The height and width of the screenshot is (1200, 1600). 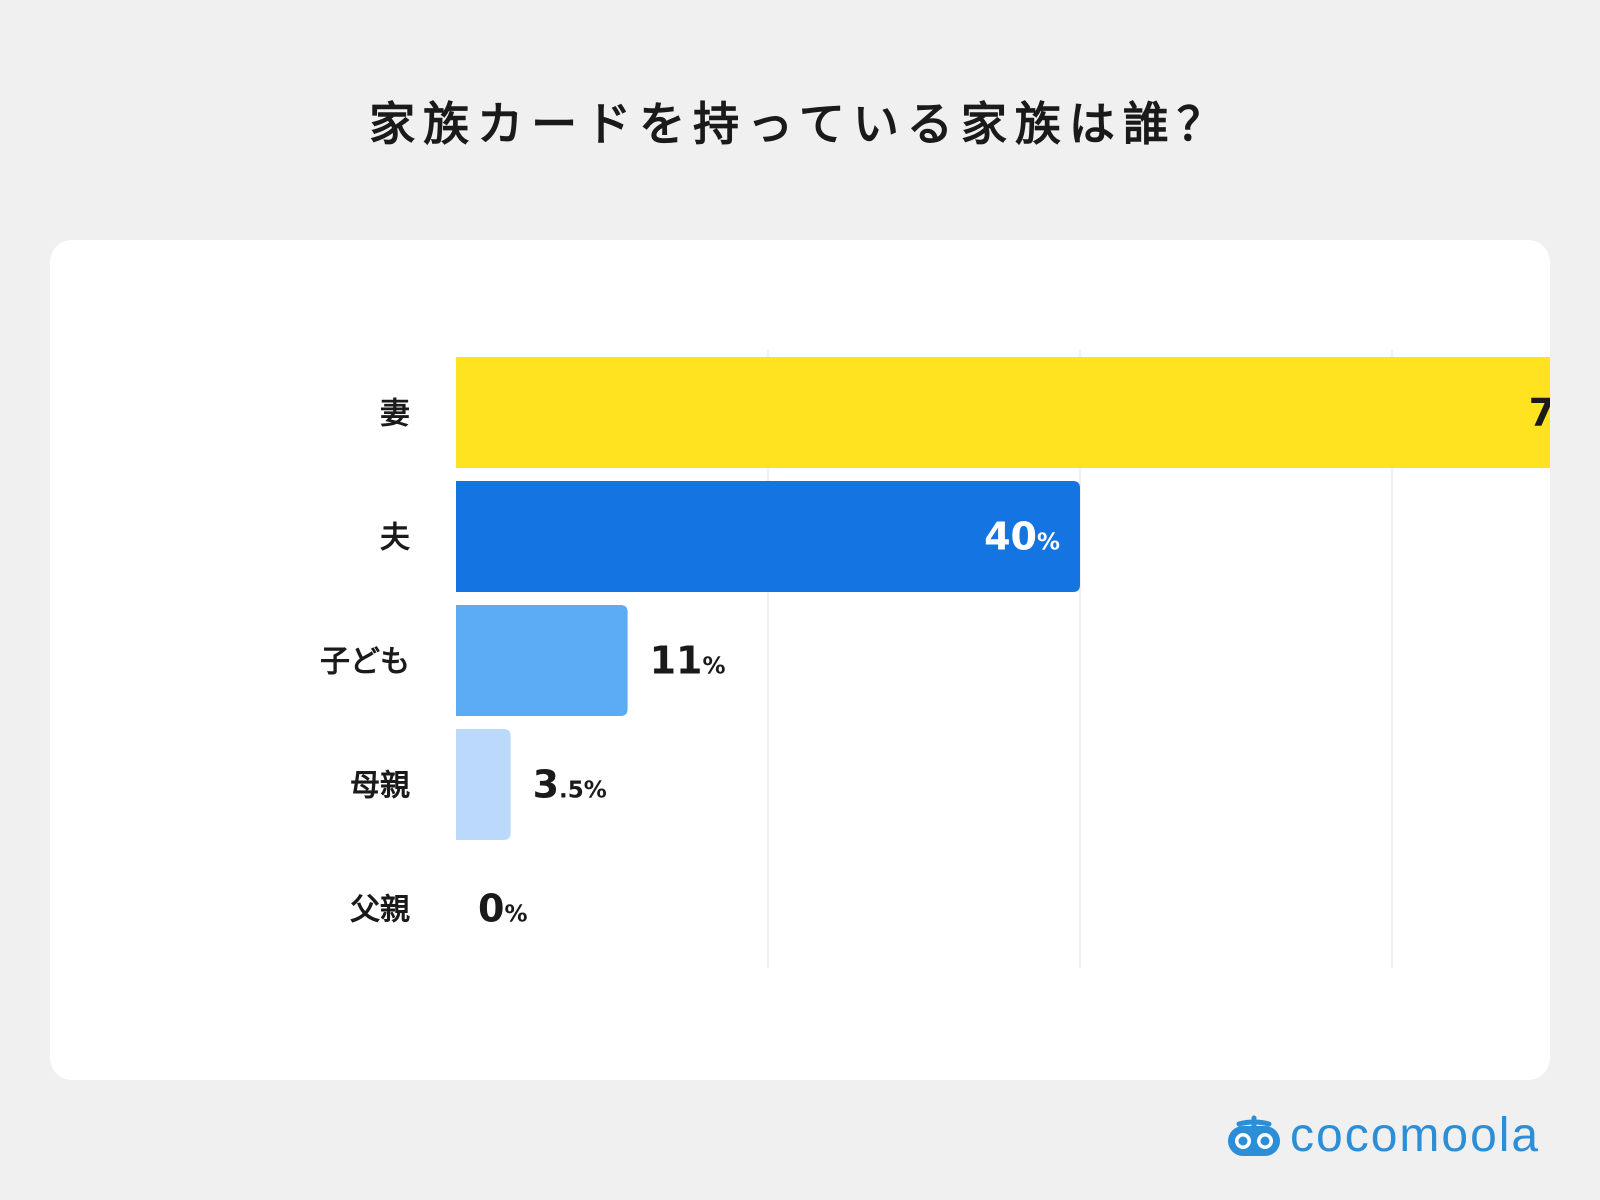 I want to click on value-label: 76.5%, so click(x=1539, y=413).